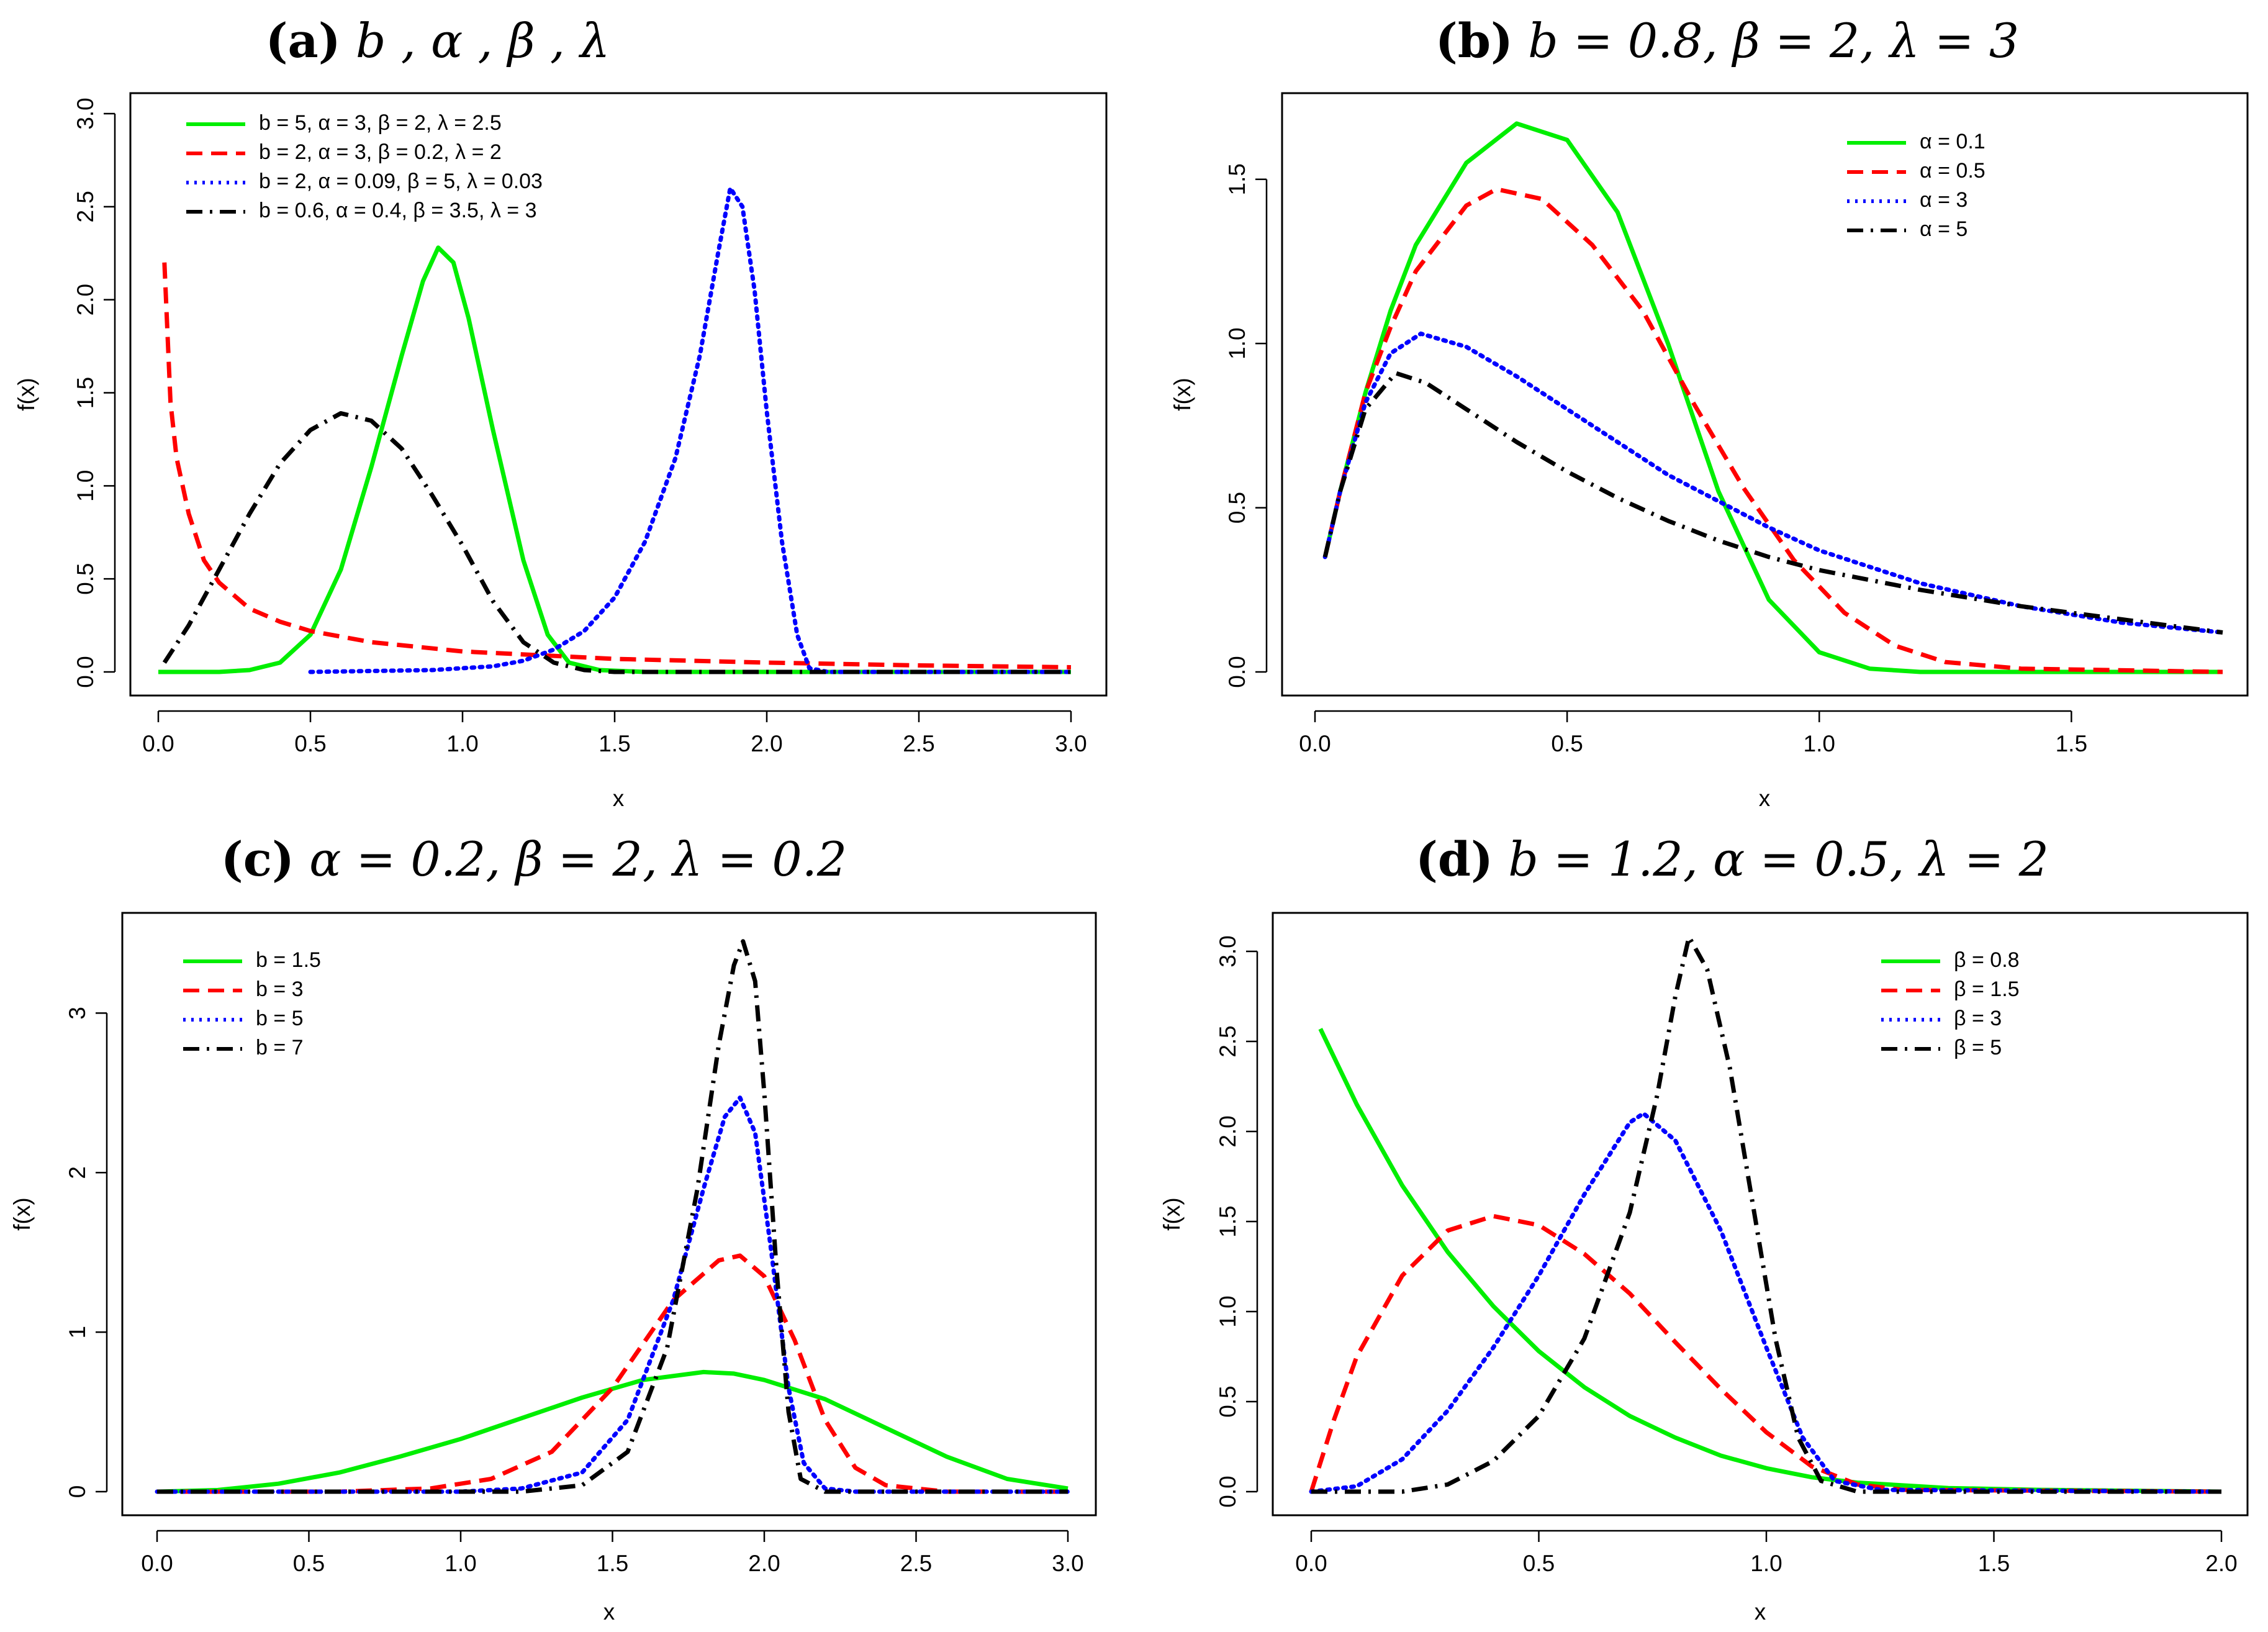  Describe the element at coordinates (86, 1252) in the screenshot. I see `panel-c-y-ticks: 0 1 2 3` at that location.